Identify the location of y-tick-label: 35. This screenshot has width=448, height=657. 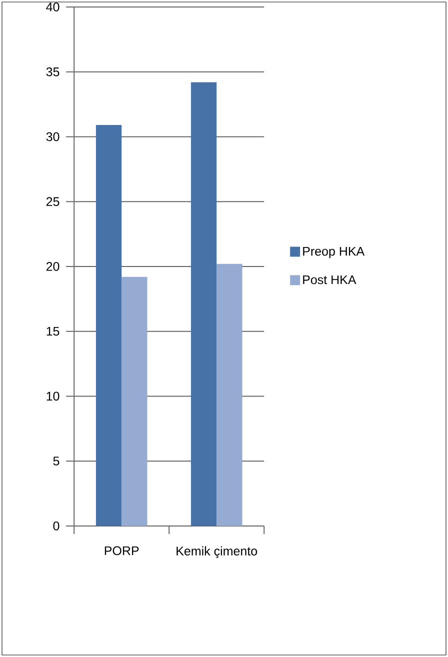
(53, 71).